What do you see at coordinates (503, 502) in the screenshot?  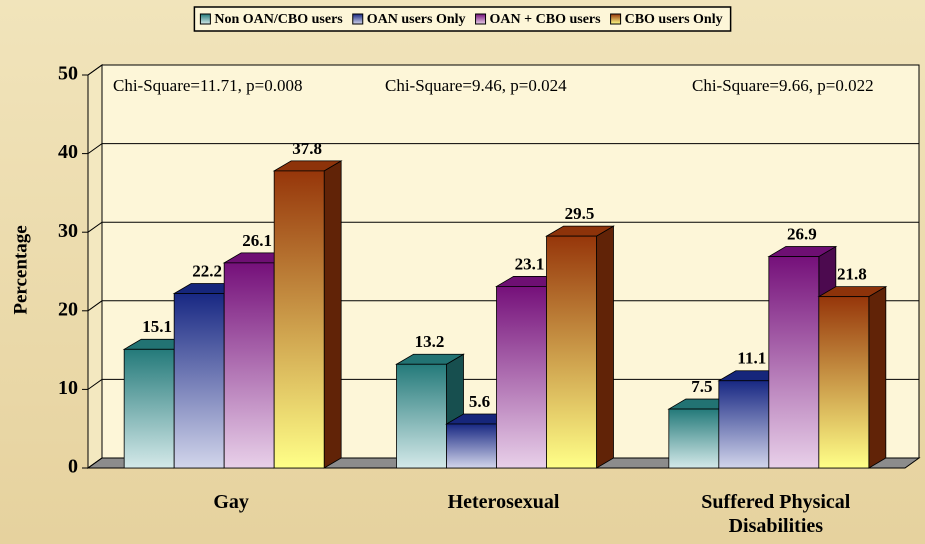 I see `x-tick-label: Heterosexual` at bounding box center [503, 502].